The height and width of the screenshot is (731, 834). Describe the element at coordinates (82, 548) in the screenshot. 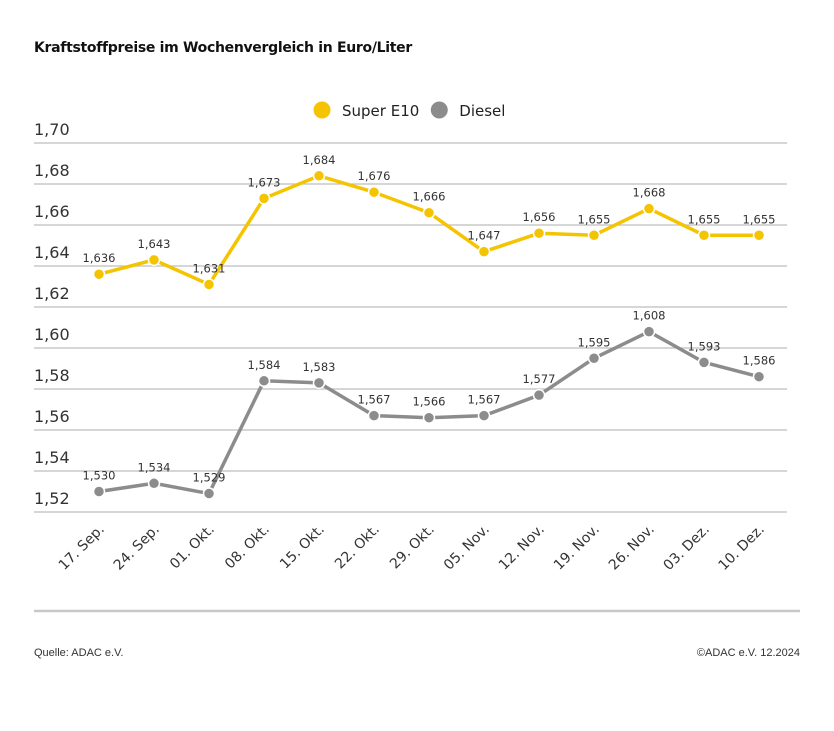

I see `x-tick-label: 17. Sep.` at that location.